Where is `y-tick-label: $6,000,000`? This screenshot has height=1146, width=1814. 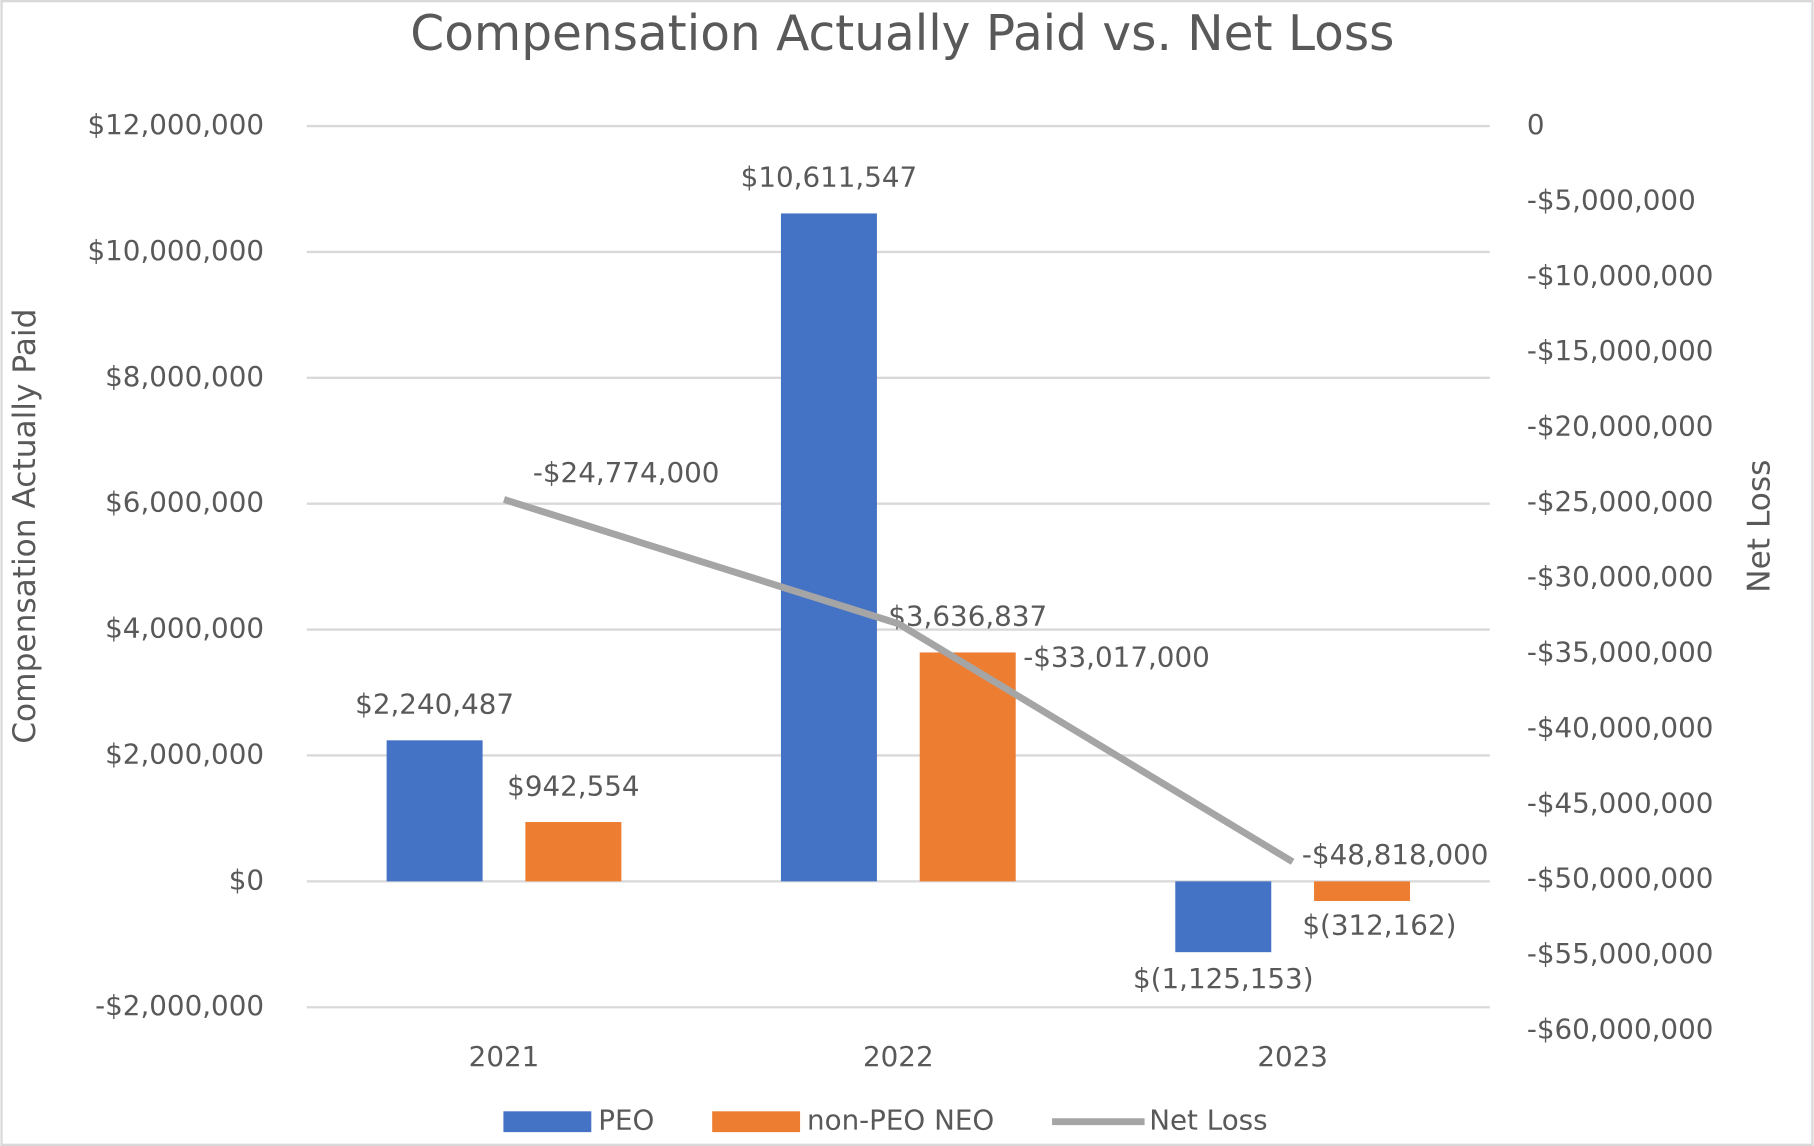
y-tick-label: $6,000,000 is located at coordinates (184, 502).